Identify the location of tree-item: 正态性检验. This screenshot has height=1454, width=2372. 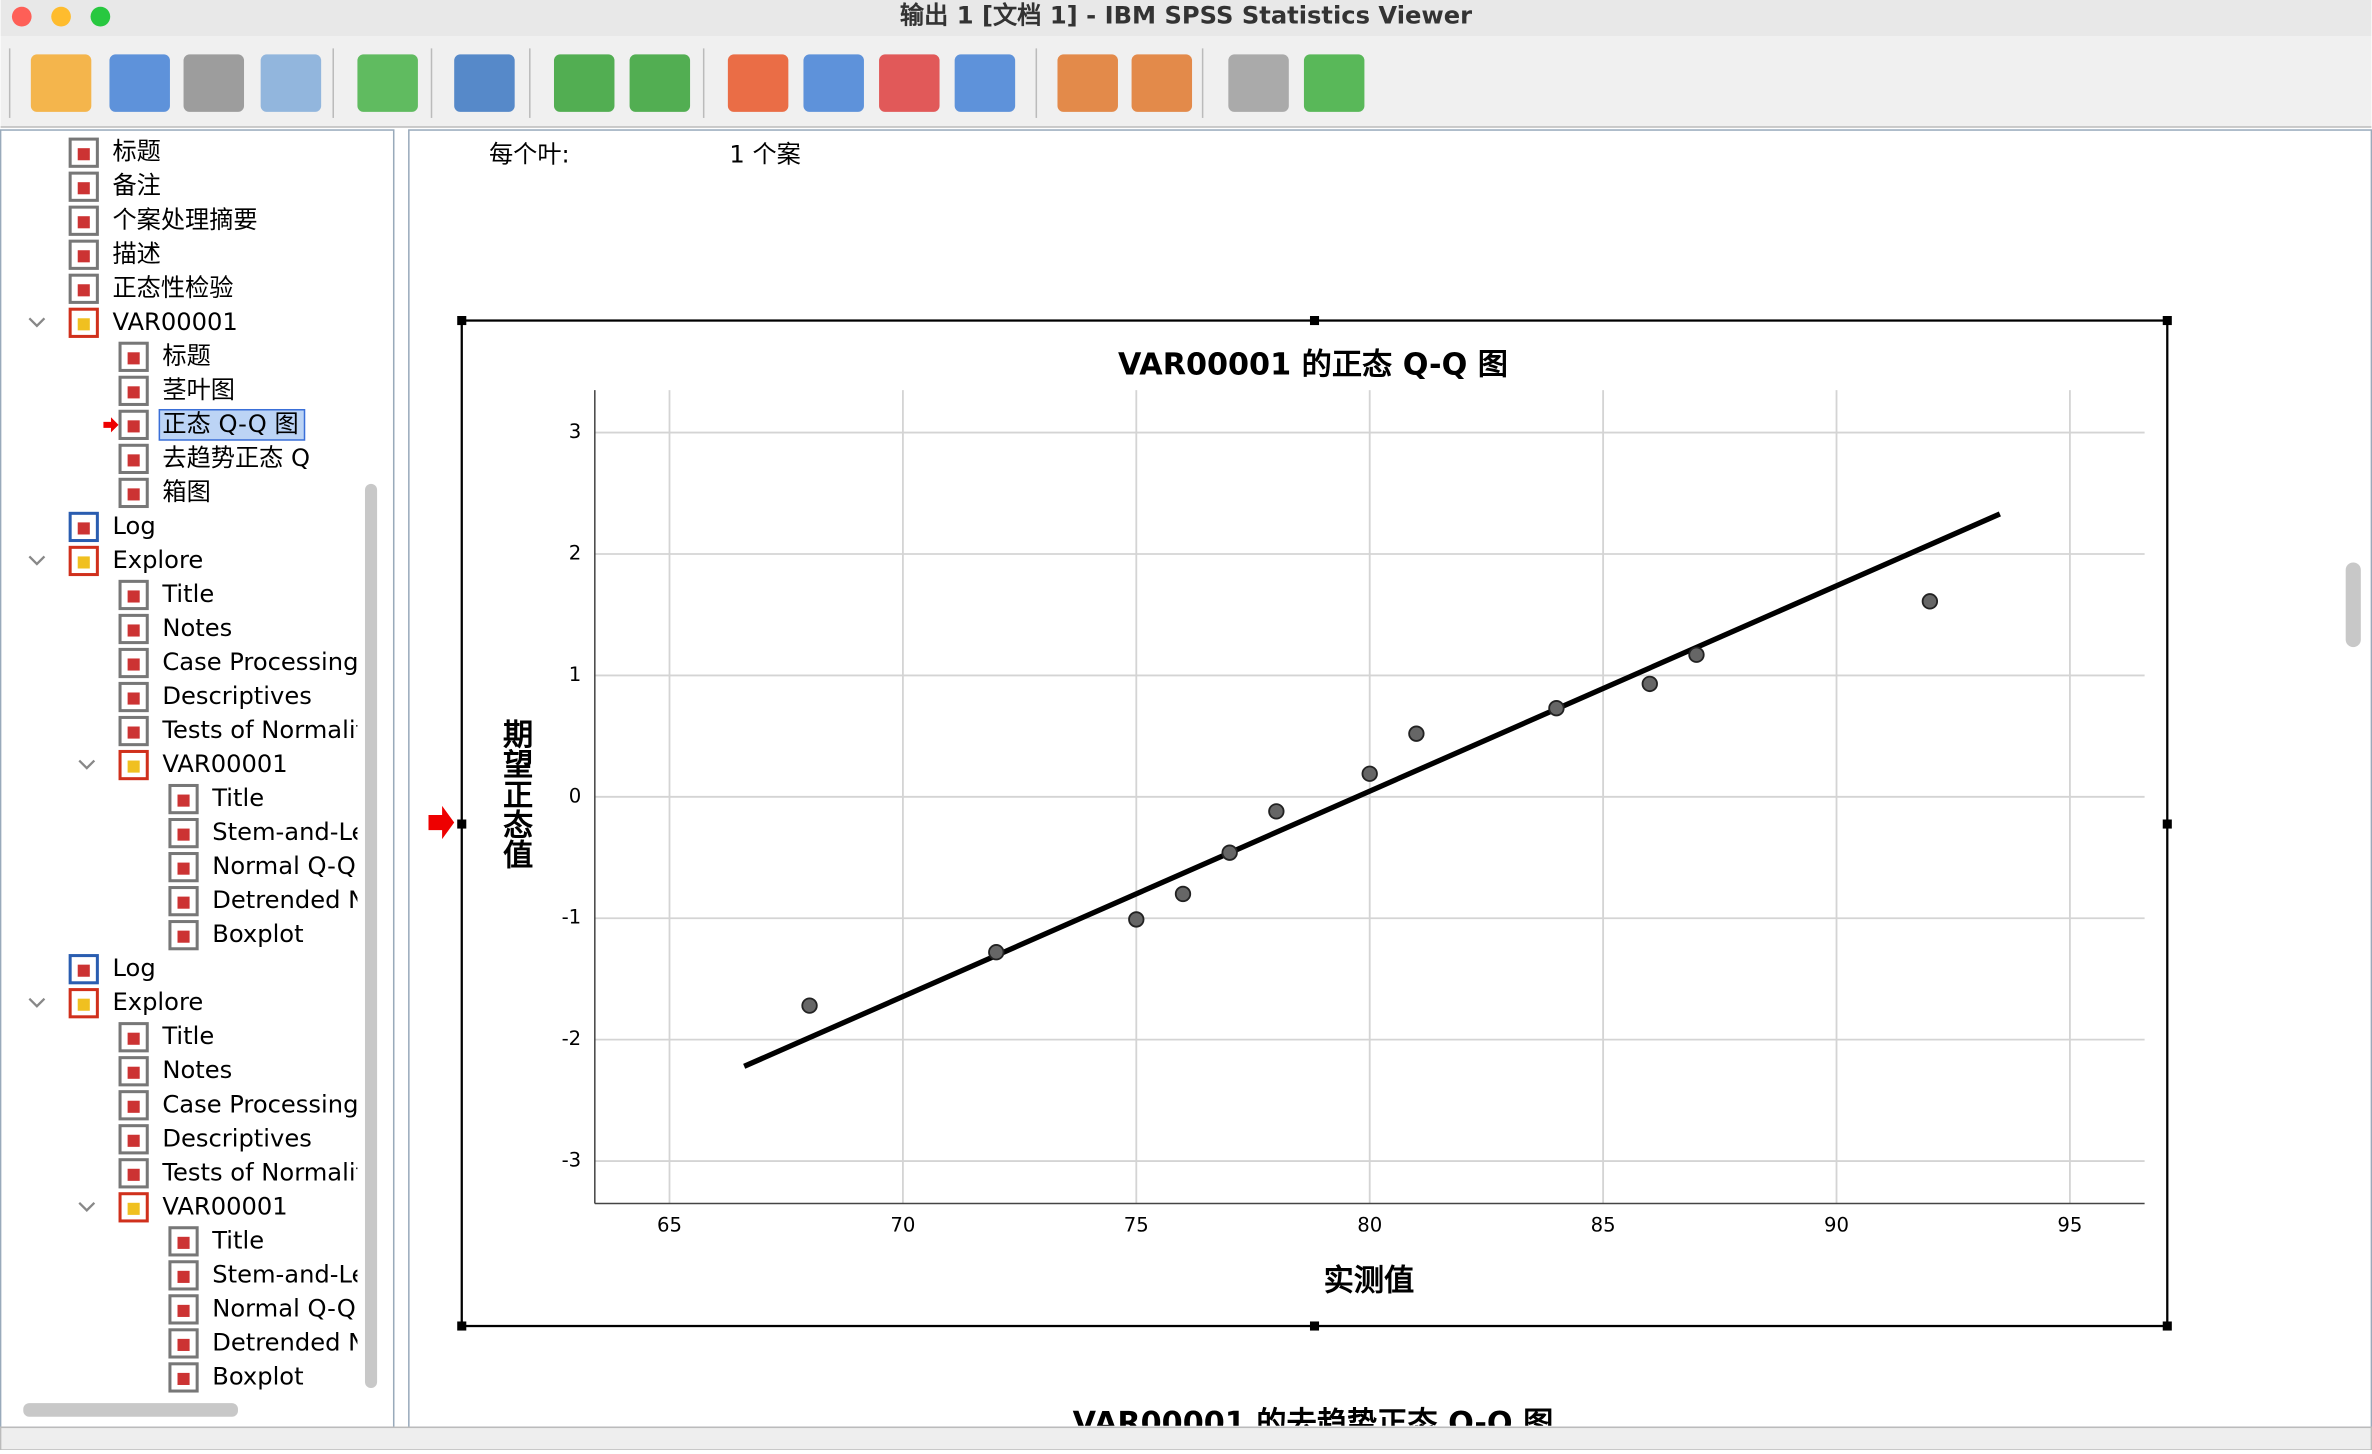
(172, 288).